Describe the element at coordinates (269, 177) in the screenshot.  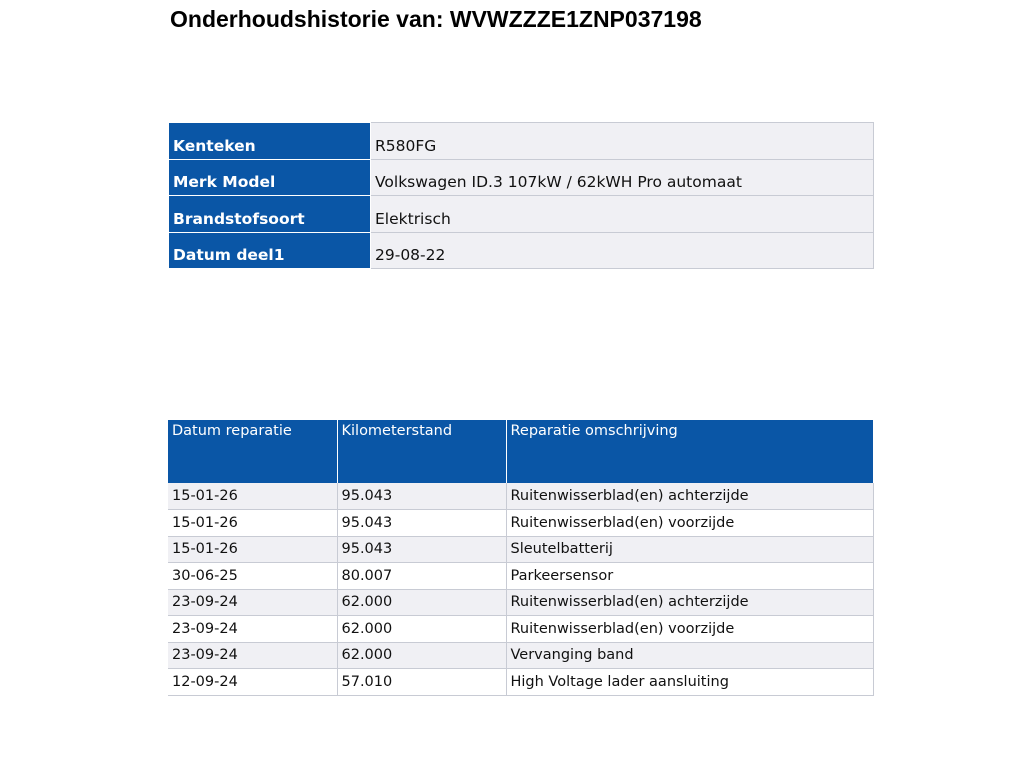
I see `info-label: Merk Model` at that location.